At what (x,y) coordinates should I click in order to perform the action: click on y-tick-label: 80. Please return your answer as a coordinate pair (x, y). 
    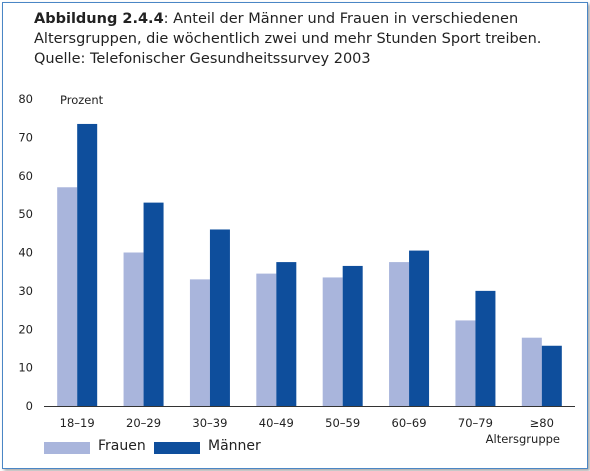
    Looking at the image, I should click on (25, 99).